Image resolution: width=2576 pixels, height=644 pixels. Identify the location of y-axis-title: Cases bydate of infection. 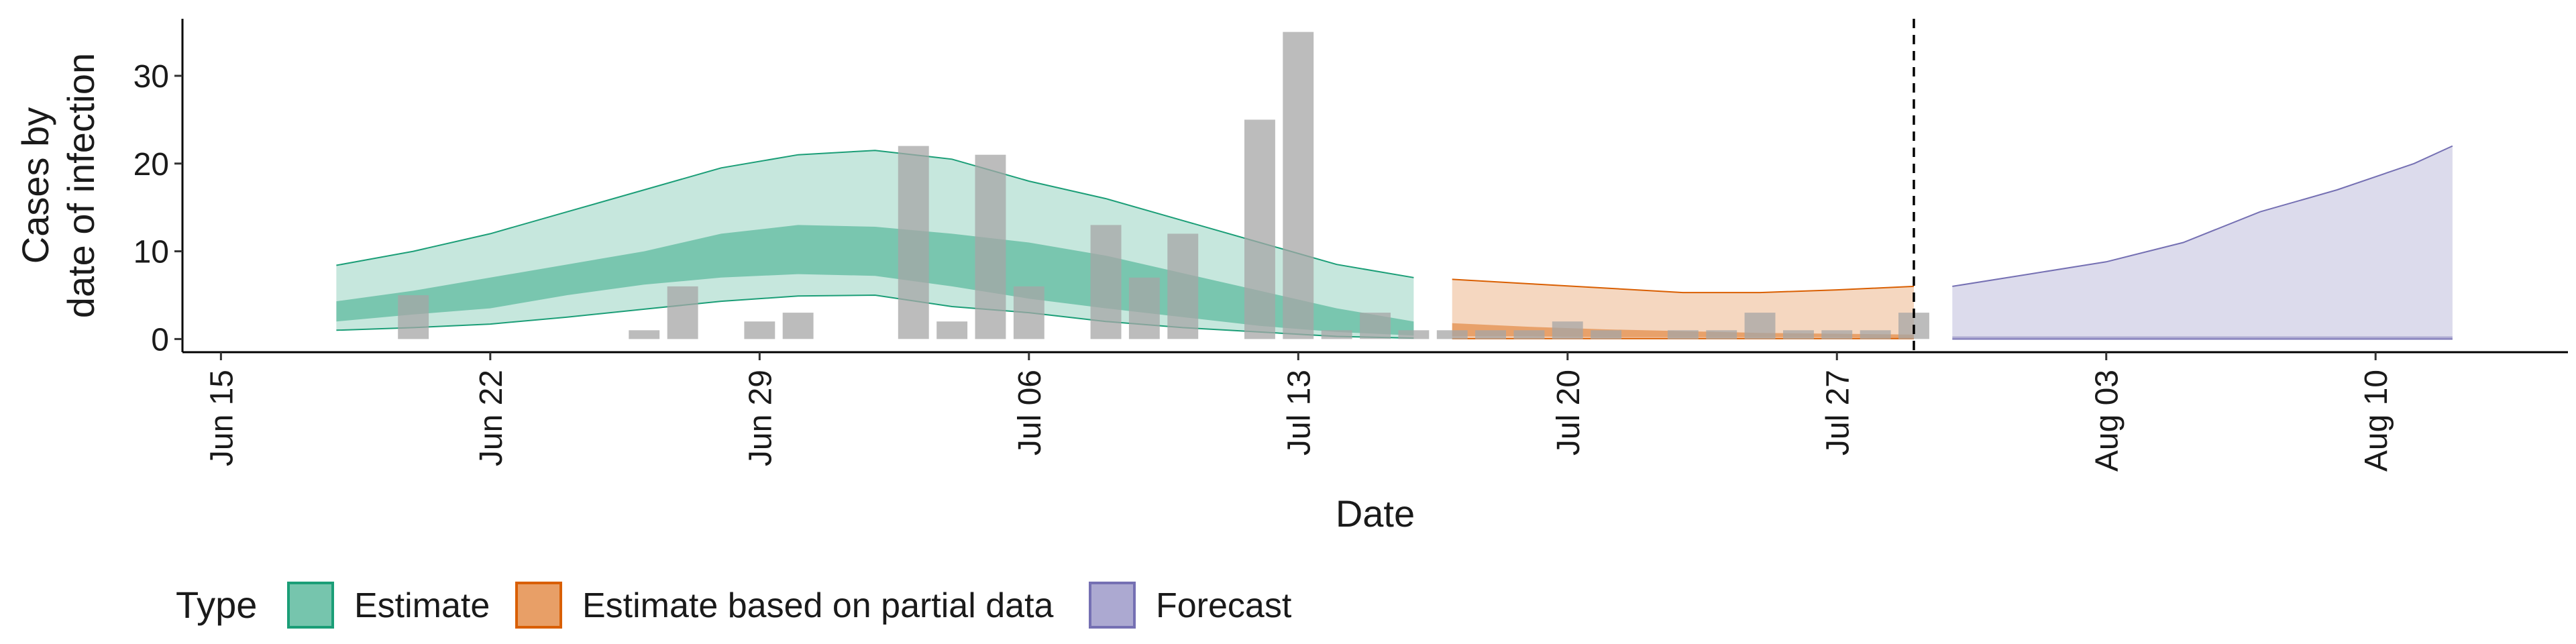
(58, 185).